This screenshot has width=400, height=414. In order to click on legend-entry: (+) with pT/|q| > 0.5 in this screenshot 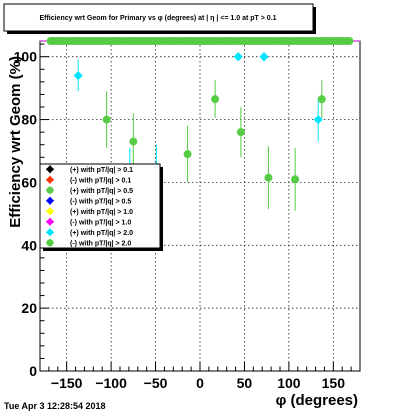, I will do `click(101, 191)`.